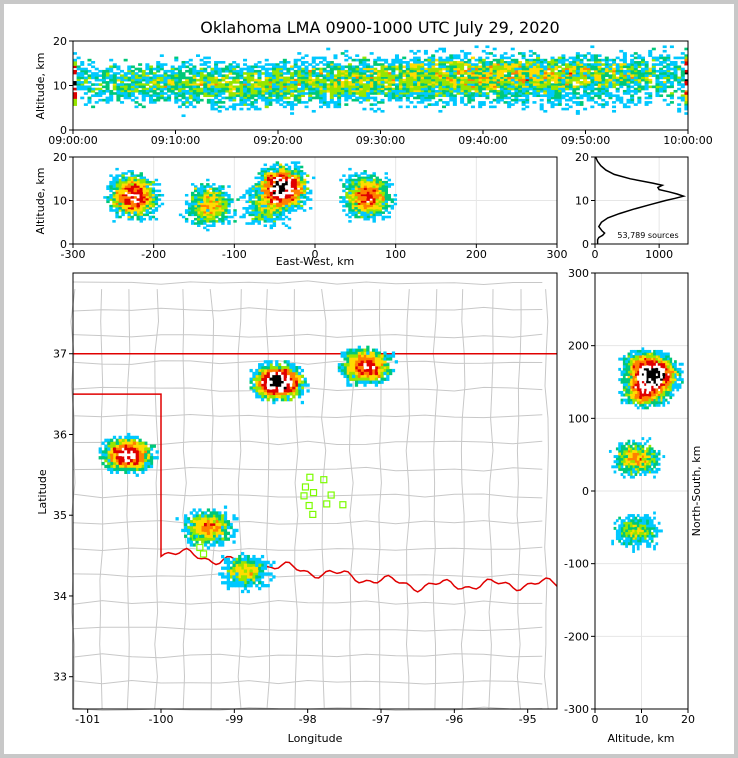 The width and height of the screenshot is (738, 758). Describe the element at coordinates (184, 499) in the screenshot. I see `county-line` at that location.